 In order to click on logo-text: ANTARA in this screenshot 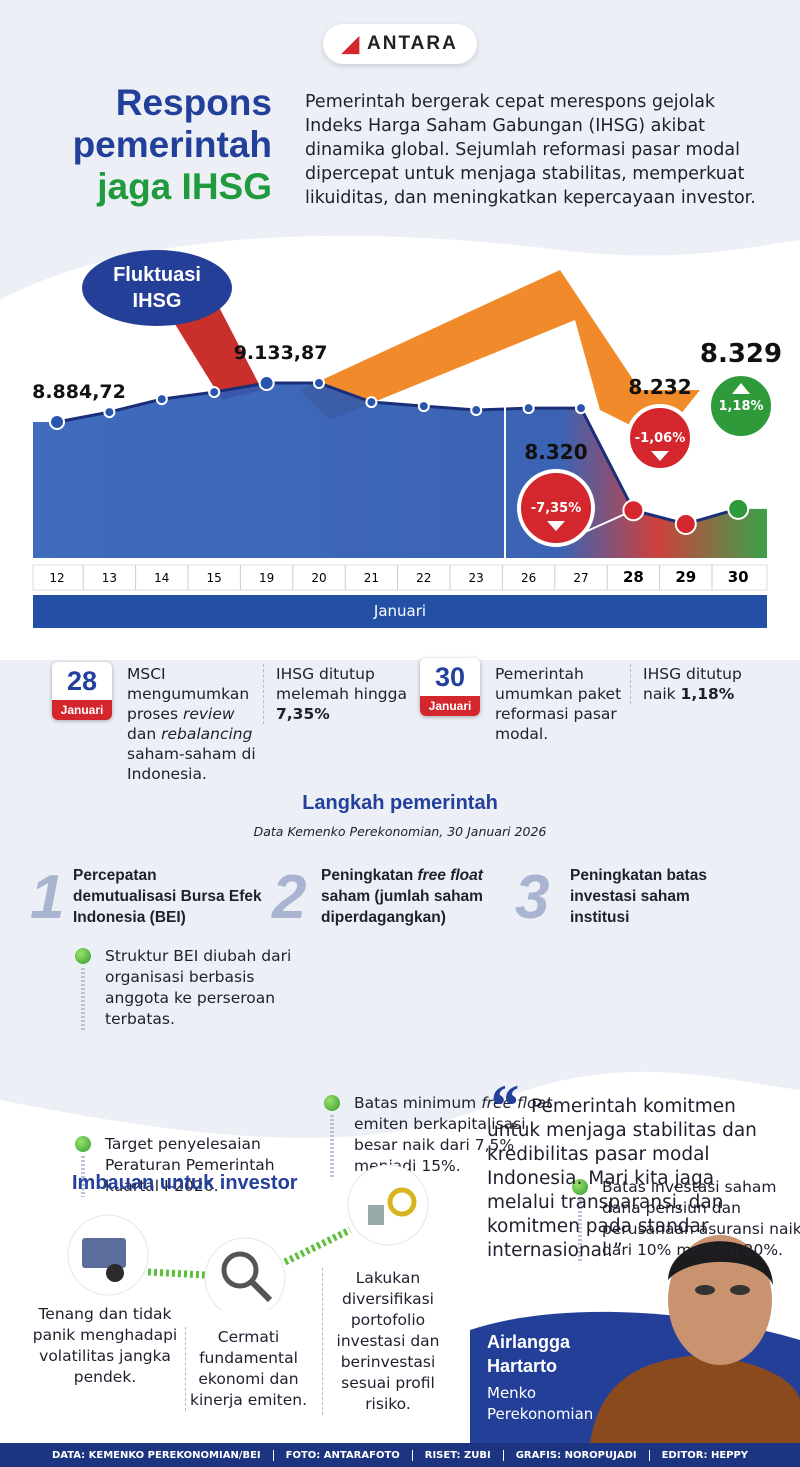, I will do `click(412, 43)`.